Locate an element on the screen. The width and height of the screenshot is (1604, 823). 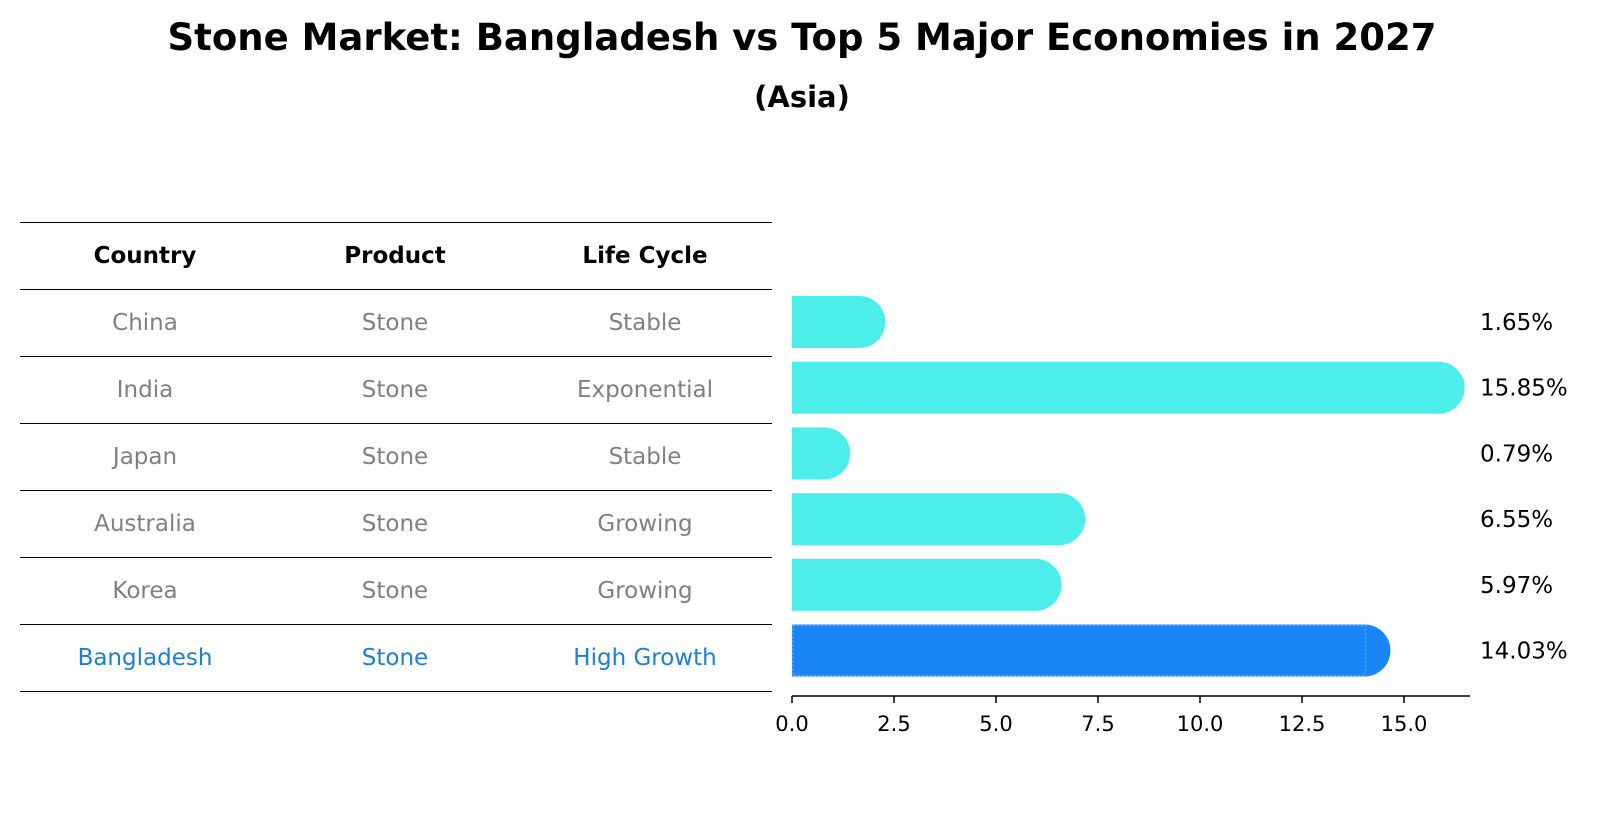
x-tick-label: 15.0 is located at coordinates (1404, 724).